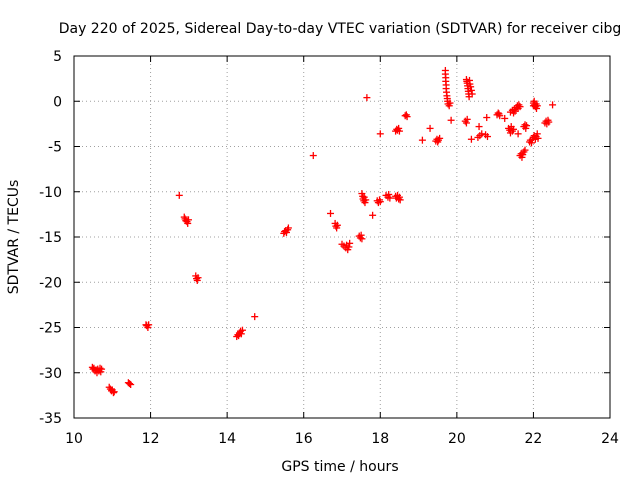  I want to click on y-tick-label: -5, so click(55, 148).